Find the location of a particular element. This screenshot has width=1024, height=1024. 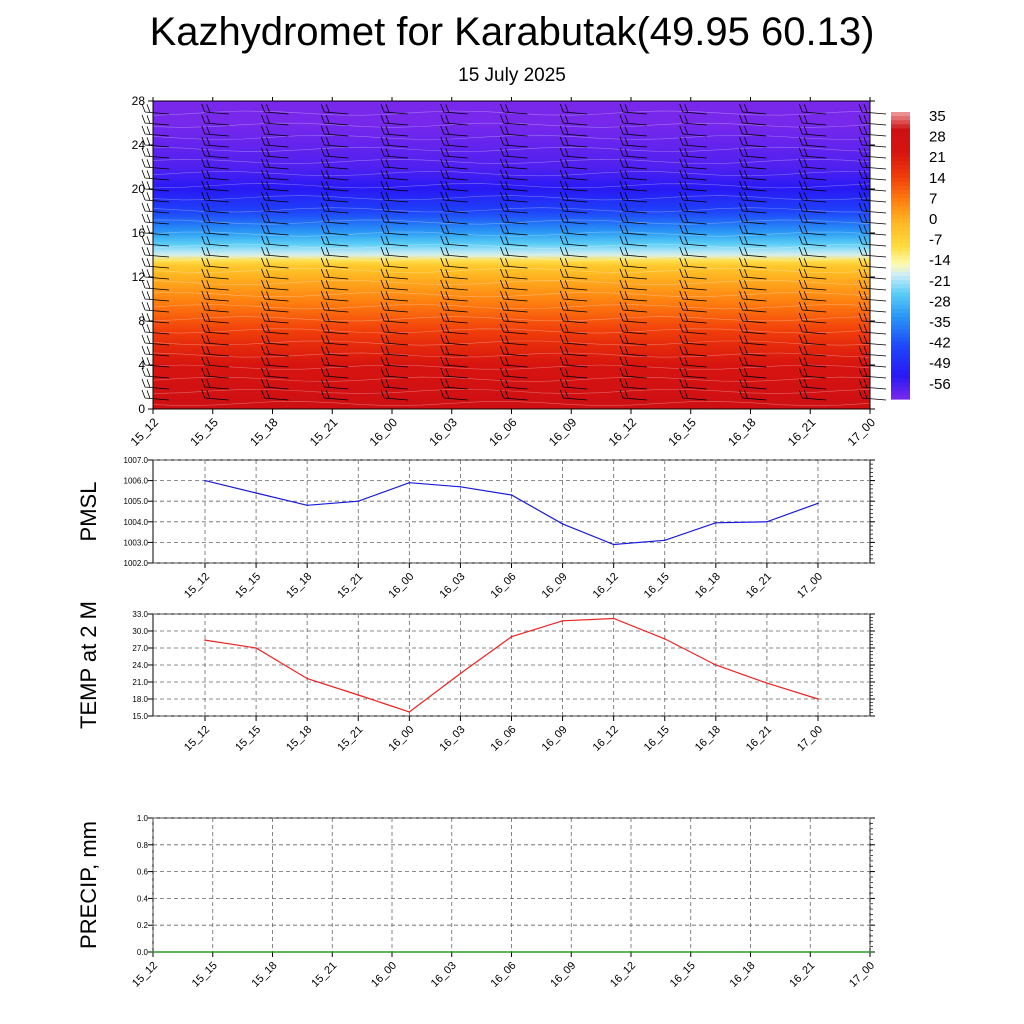

colorbar-label: 14 is located at coordinates (937, 178).